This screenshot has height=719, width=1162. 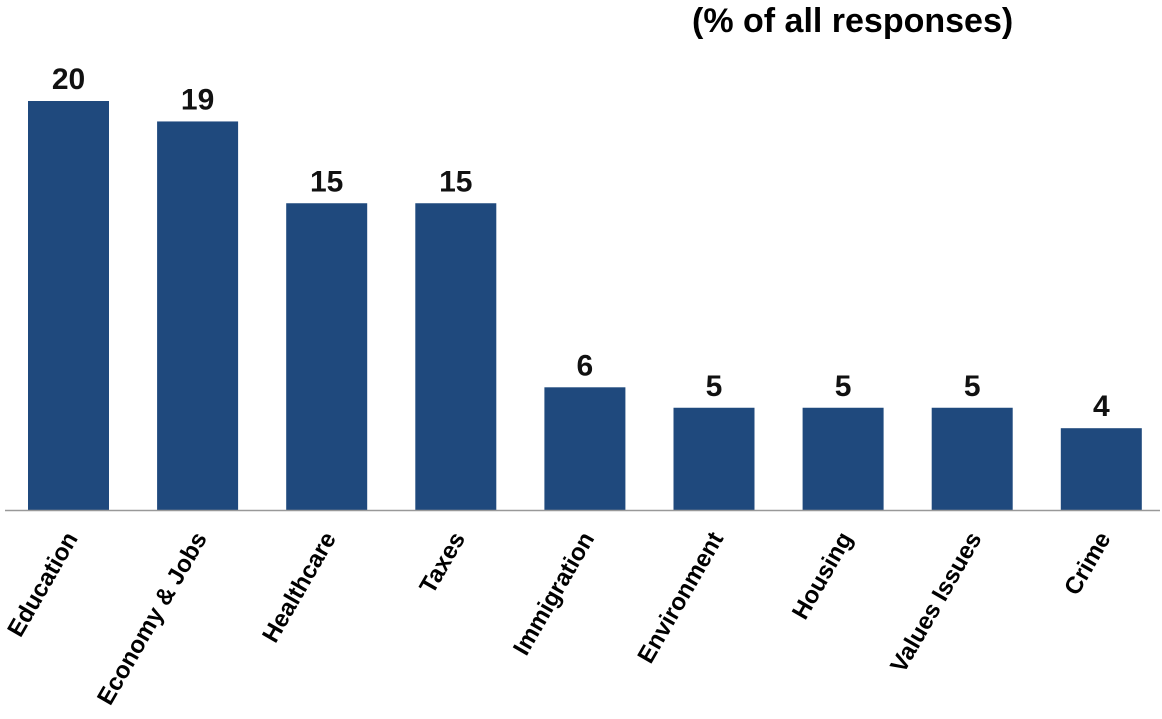 What do you see at coordinates (822, 576) in the screenshot?
I see `category-label-6: Housing` at bounding box center [822, 576].